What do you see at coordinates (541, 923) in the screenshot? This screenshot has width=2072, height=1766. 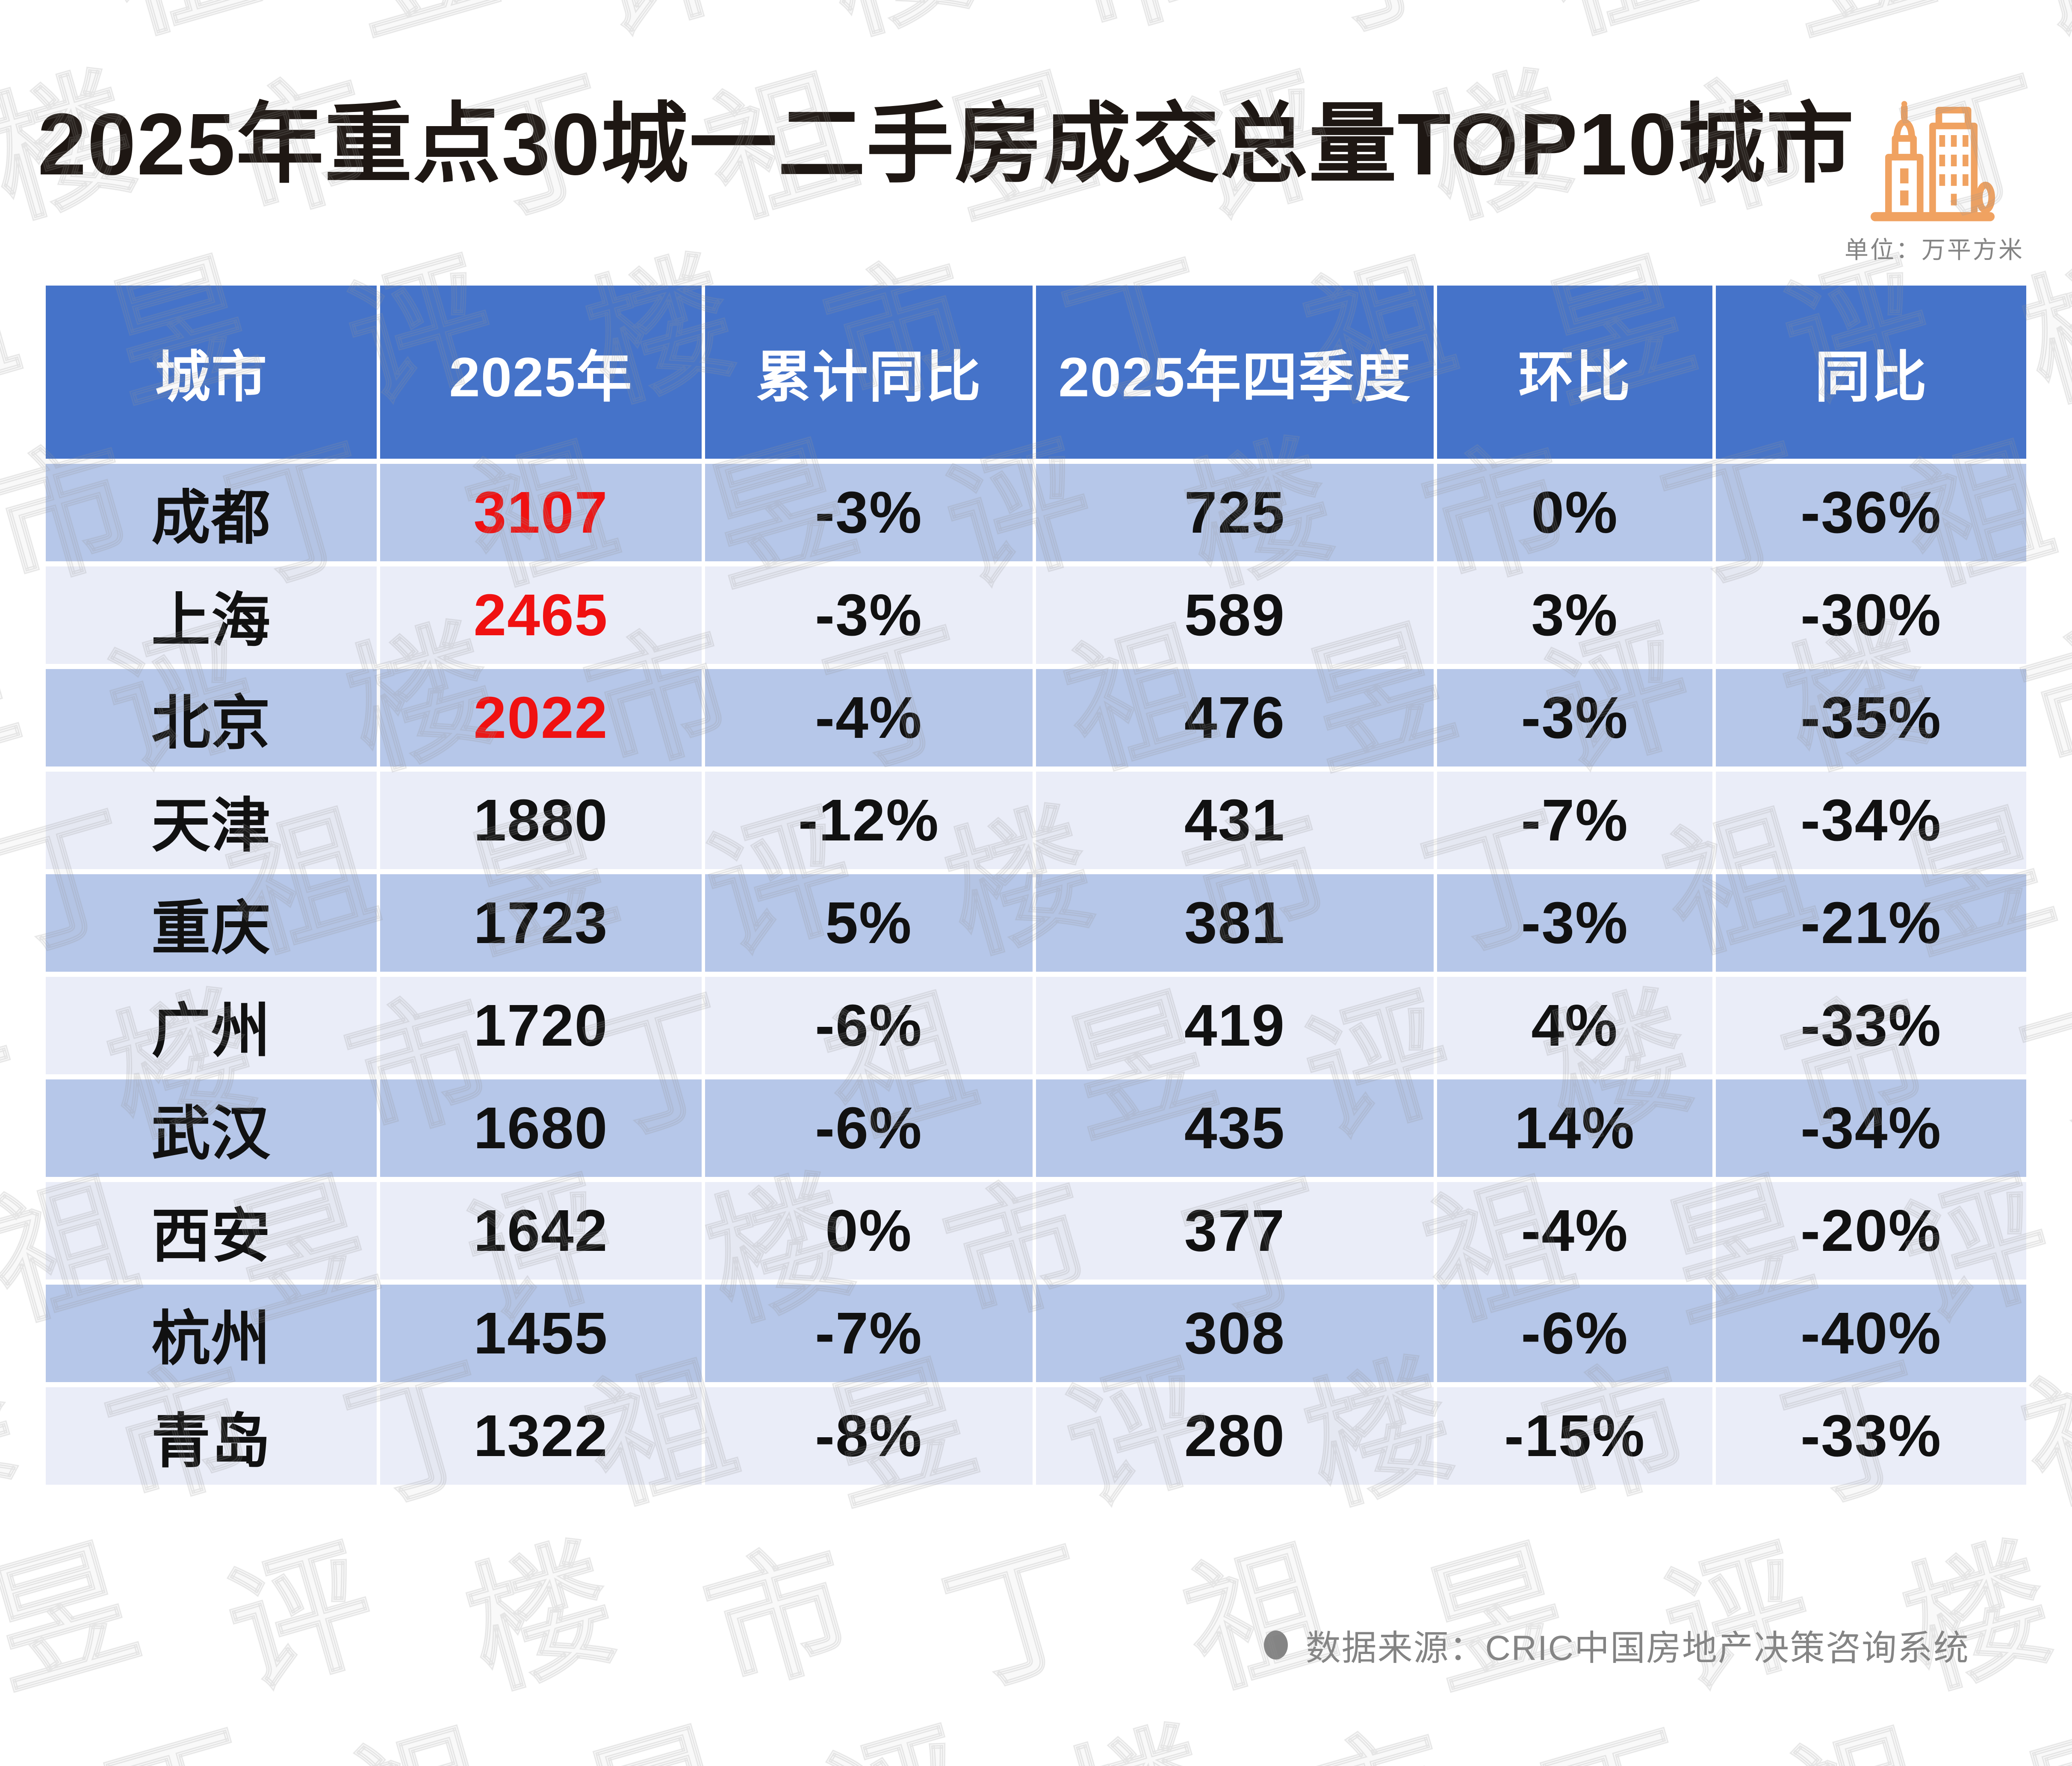 I see `year-total-cell: 1723` at bounding box center [541, 923].